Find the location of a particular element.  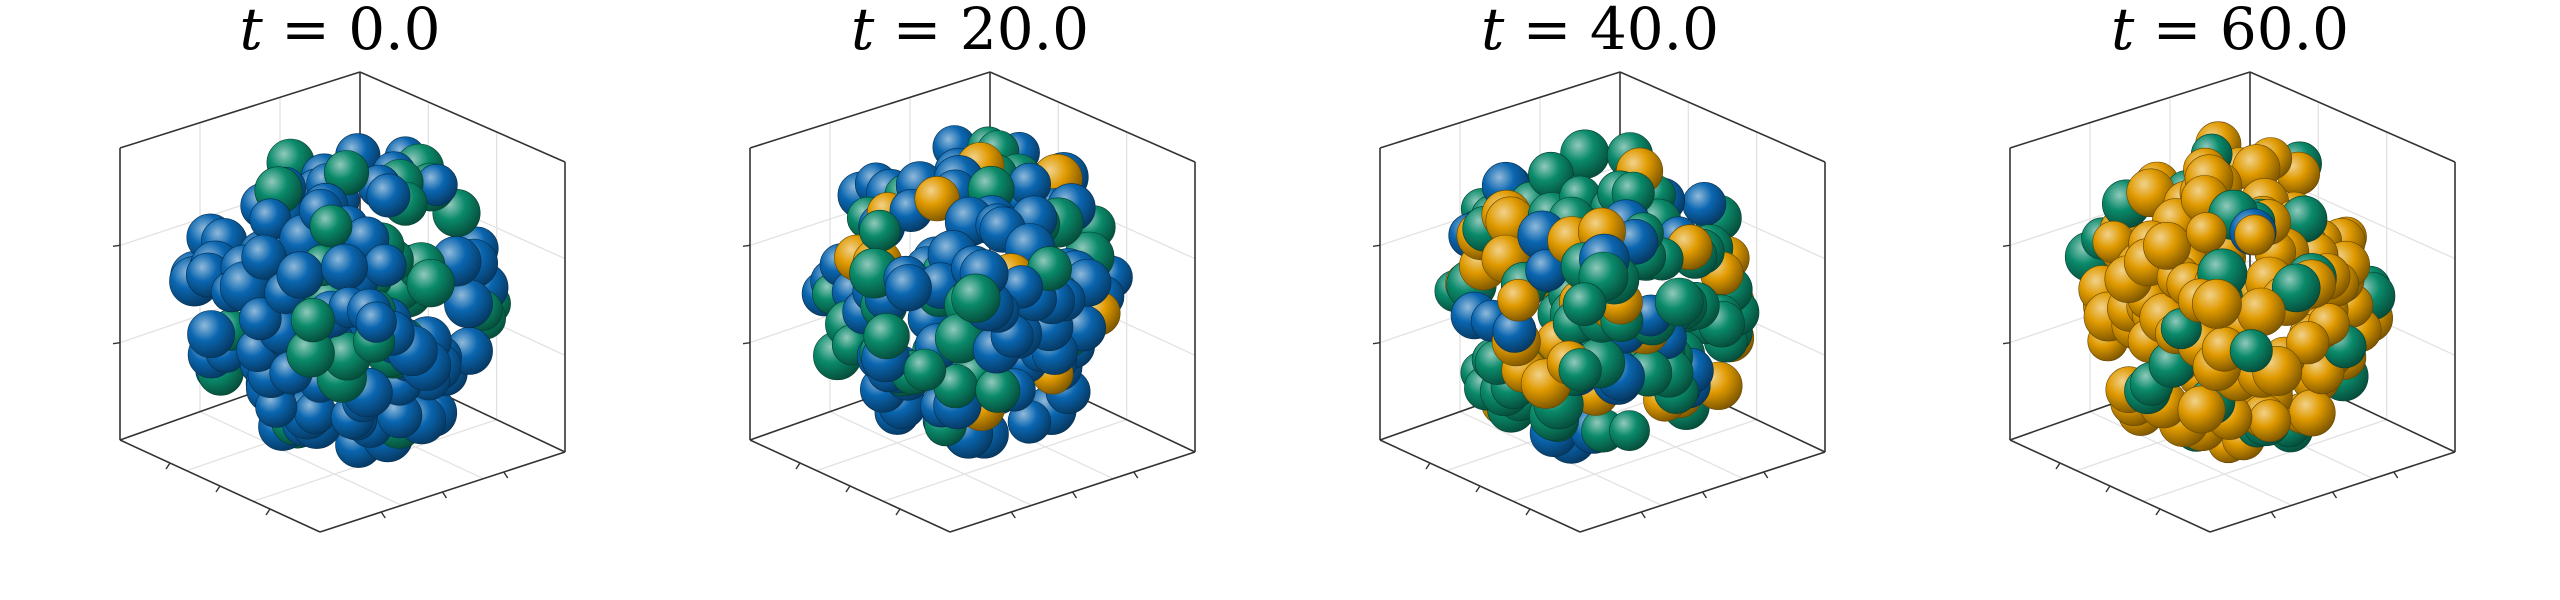

panel-title: t = 0.0 is located at coordinates (340, 31).